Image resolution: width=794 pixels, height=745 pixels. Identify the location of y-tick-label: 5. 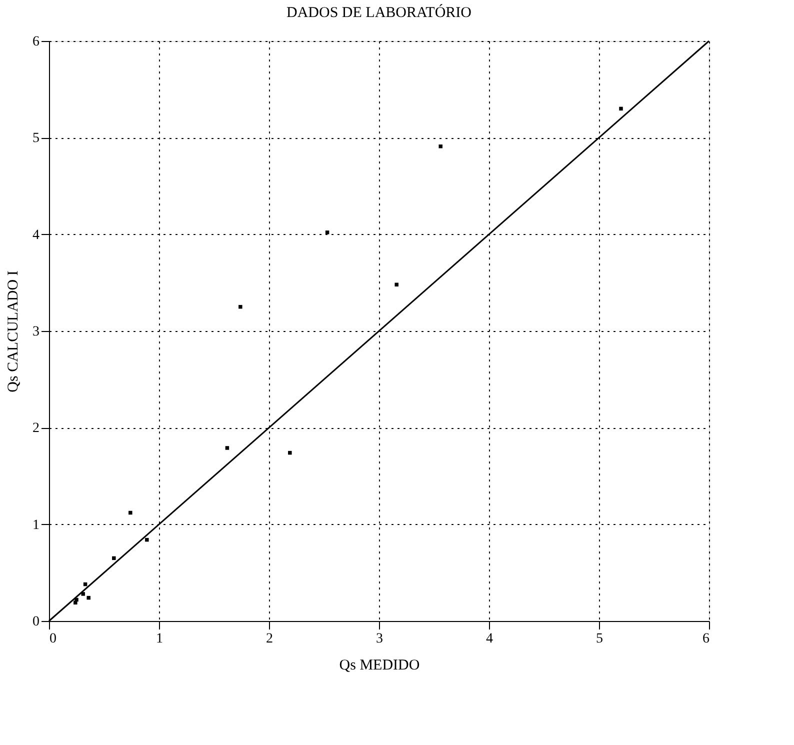
(36, 138).